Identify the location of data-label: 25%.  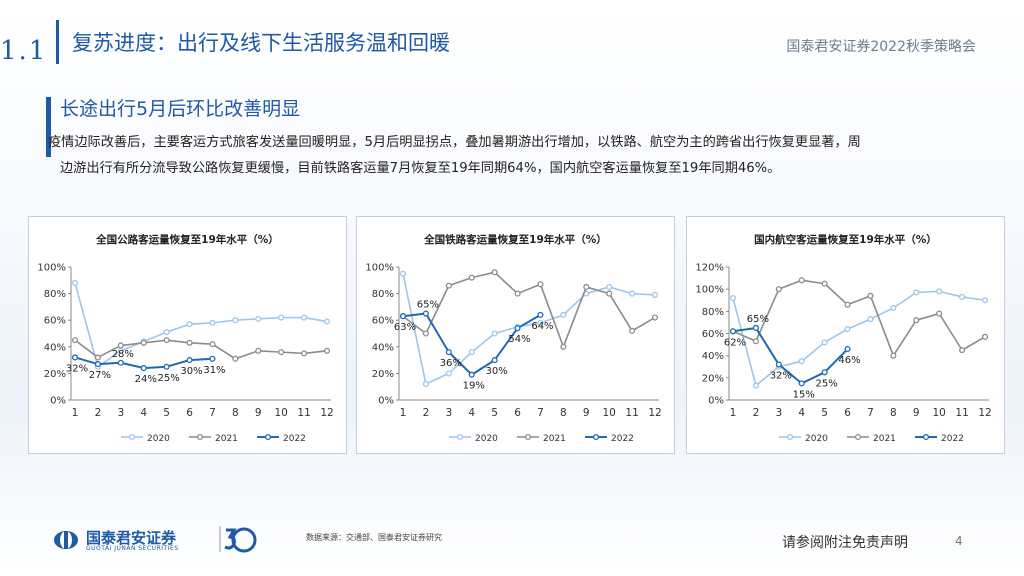
(827, 383).